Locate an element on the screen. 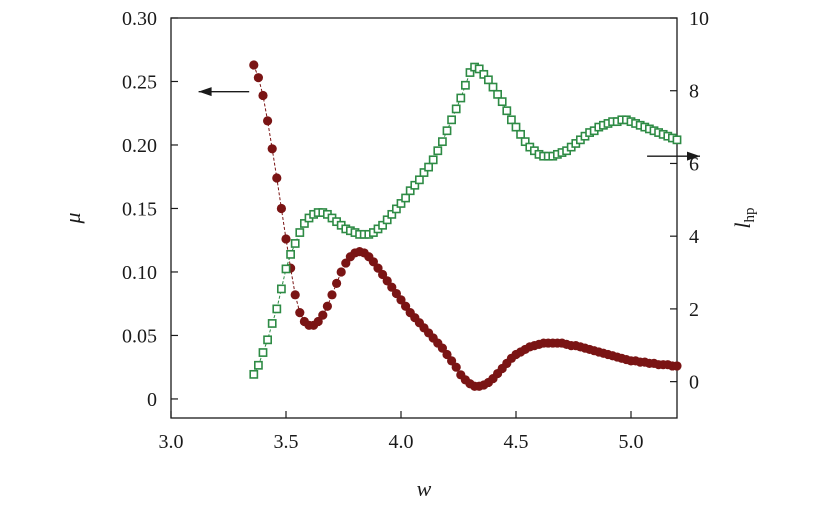 This screenshot has width=834, height=514. annotations is located at coordinates (449, 124).